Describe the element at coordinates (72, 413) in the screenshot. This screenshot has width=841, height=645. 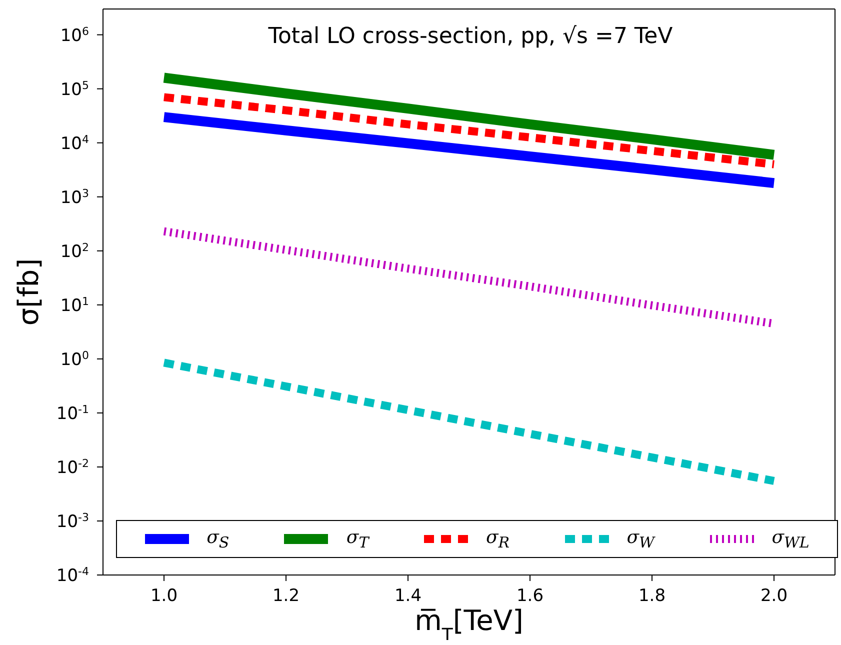
I see `y-tick-label: 10$^{-1}$` at that location.